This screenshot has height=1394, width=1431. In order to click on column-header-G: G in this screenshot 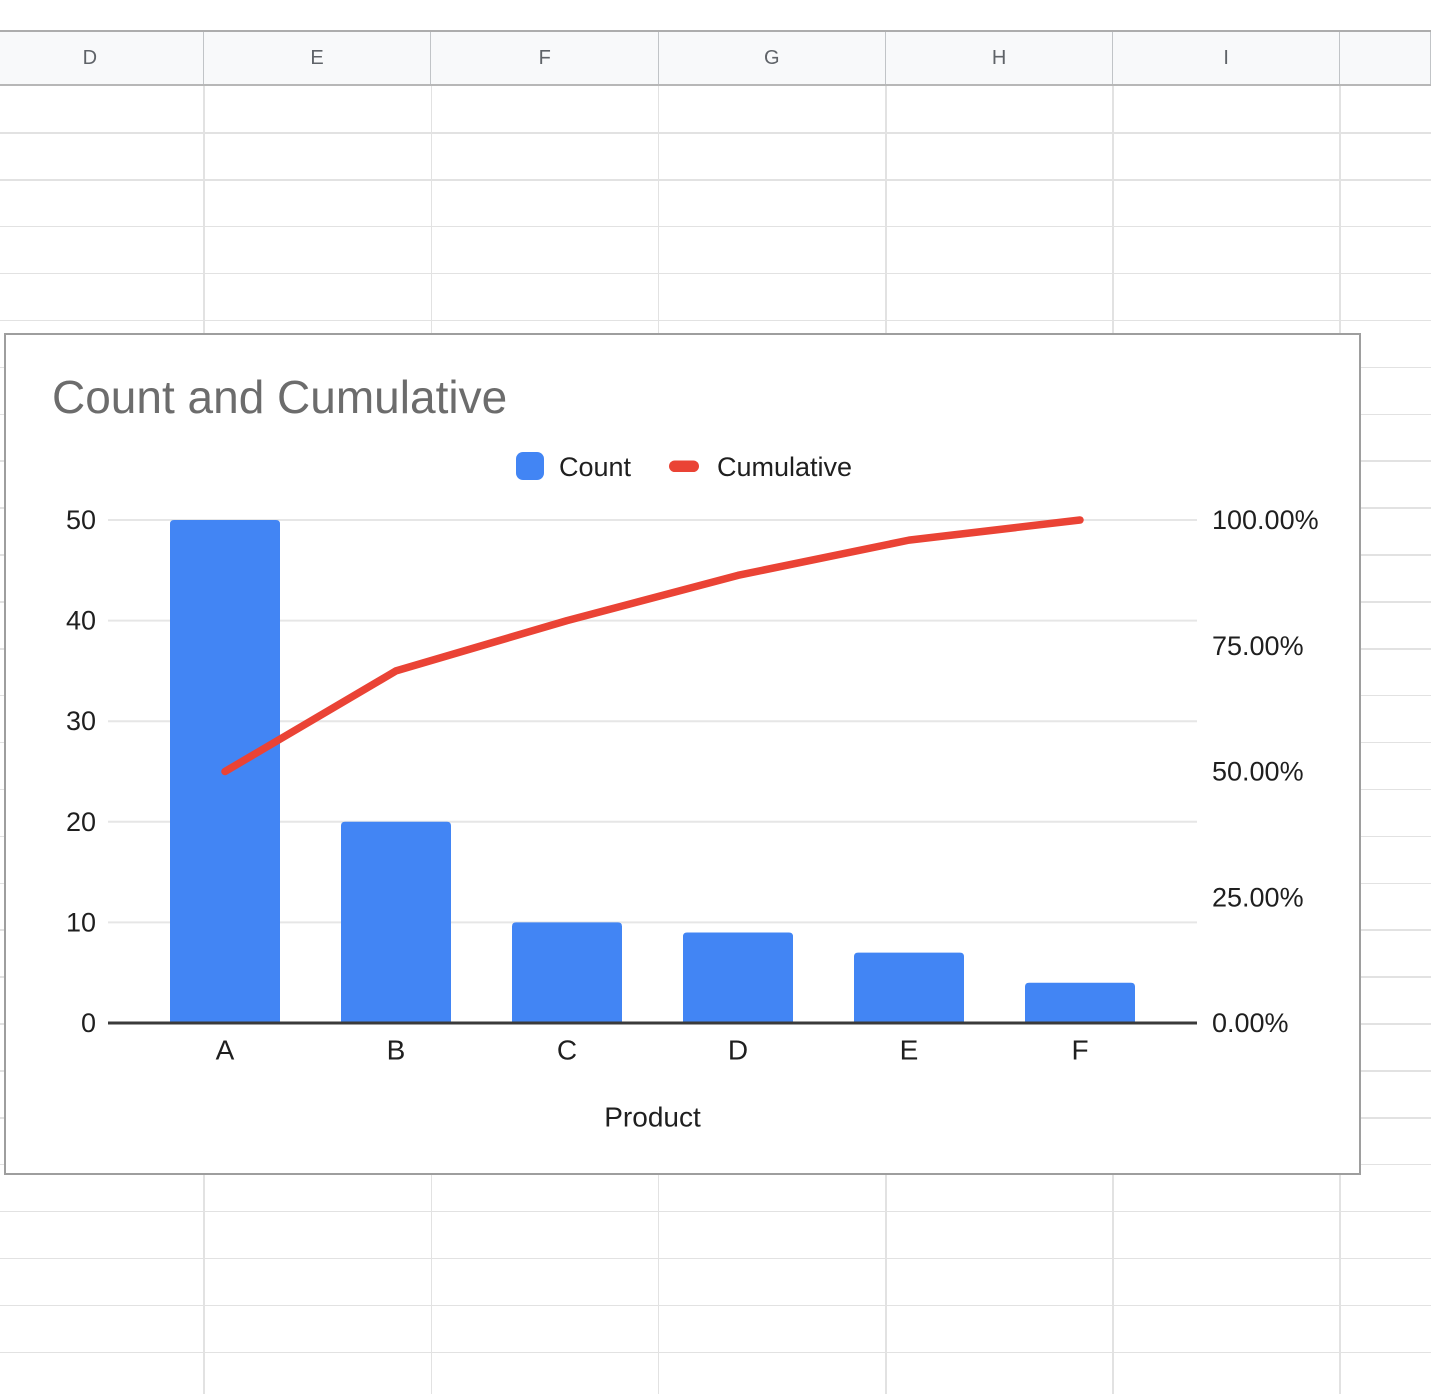, I will do `click(772, 58)`.